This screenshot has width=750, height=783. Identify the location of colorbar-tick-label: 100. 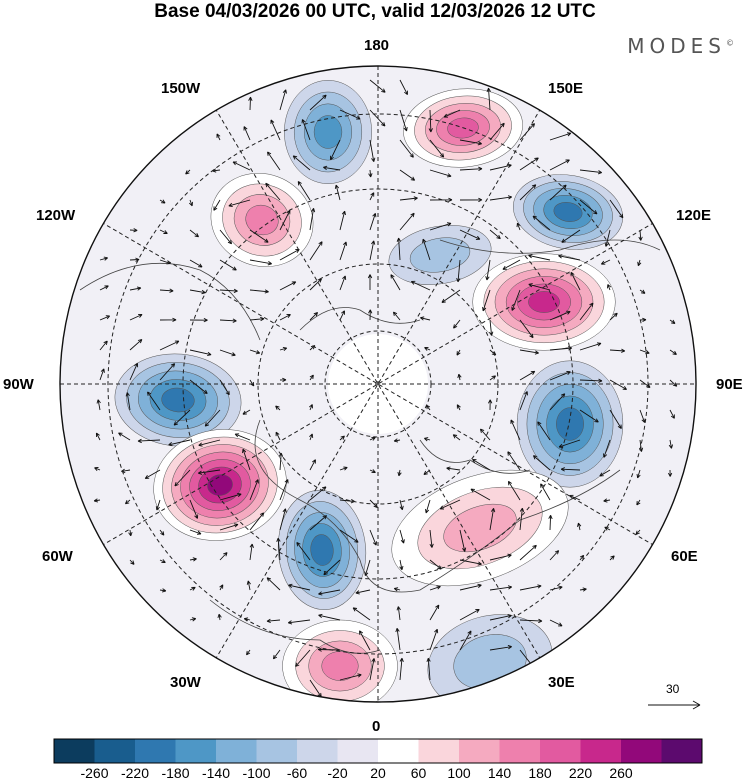
(459, 773).